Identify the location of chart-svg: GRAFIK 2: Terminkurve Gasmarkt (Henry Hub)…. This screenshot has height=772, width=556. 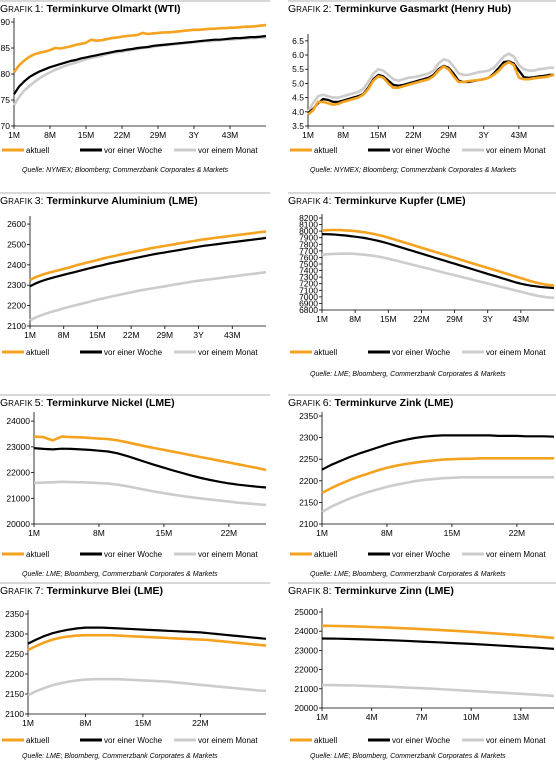
(422, 87).